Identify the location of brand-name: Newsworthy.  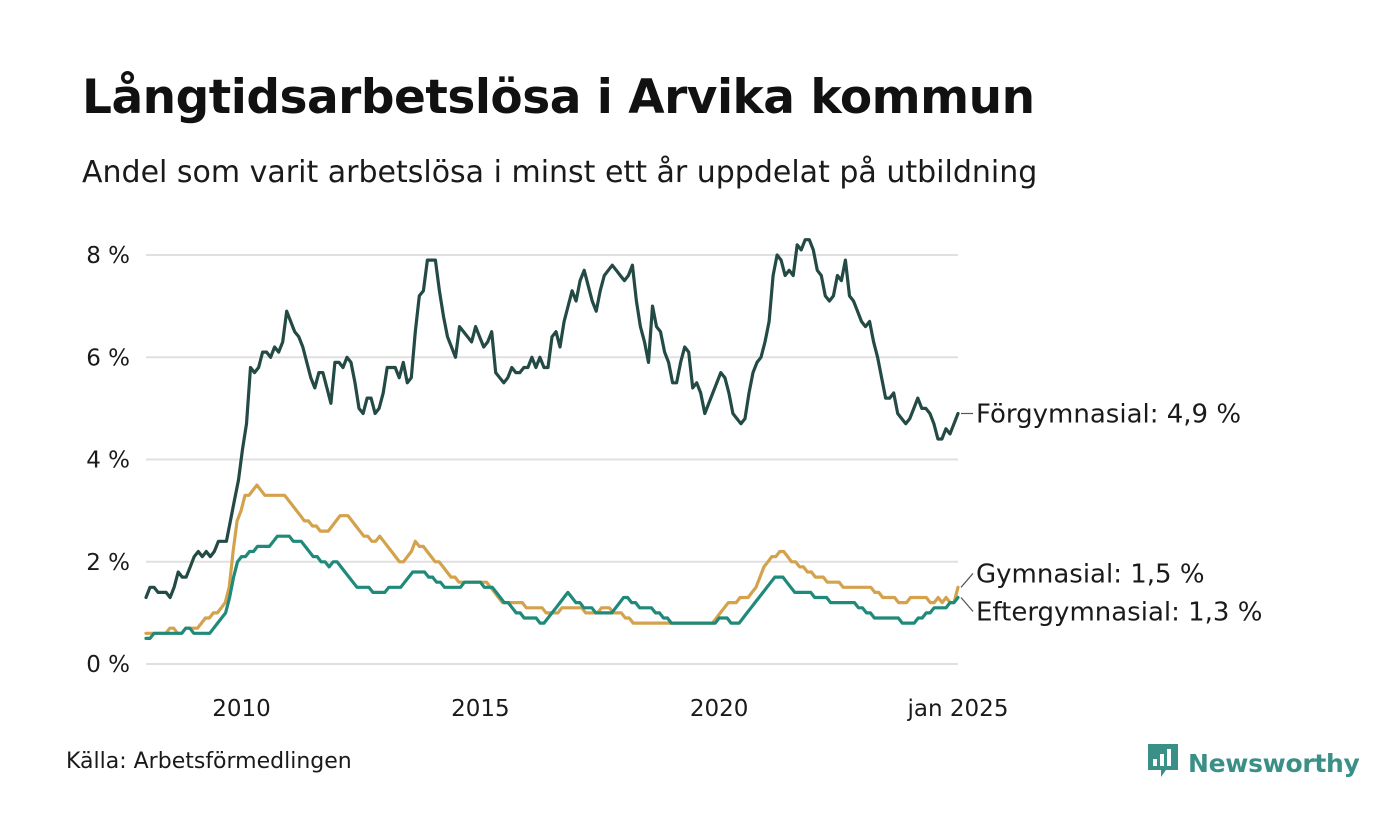
(1274, 763).